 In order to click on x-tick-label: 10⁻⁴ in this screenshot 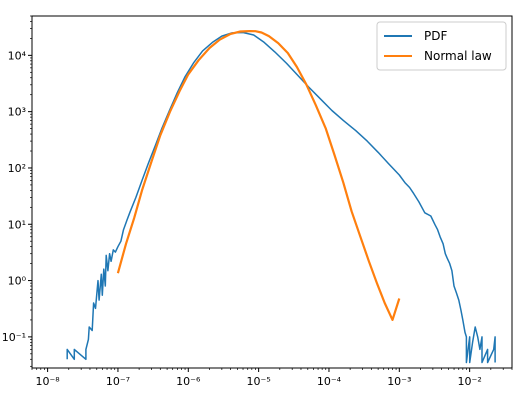, I will do `click(329, 381)`.